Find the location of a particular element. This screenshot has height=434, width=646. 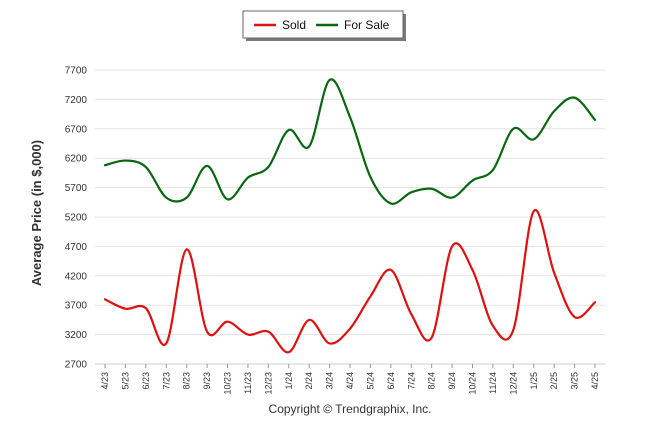

copyright-text: Copyright © Trendgraphix, Inc. is located at coordinates (350, 409).